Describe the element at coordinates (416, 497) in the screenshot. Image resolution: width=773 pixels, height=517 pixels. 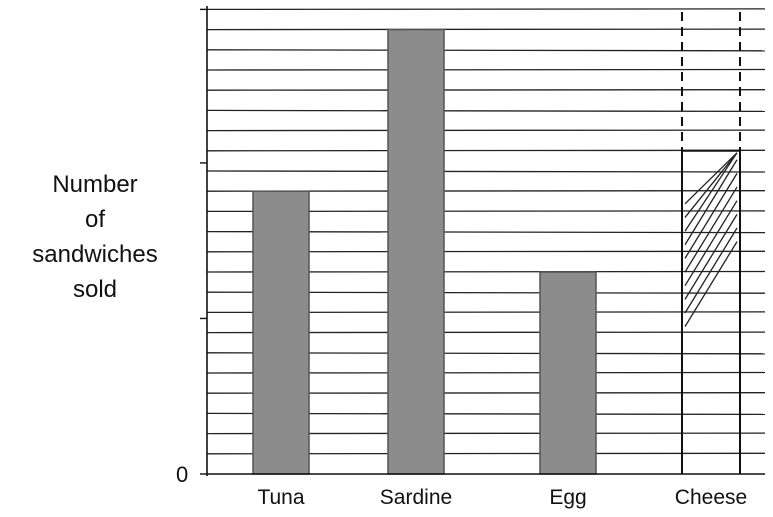
I see `x-tick-label: Sardine` at that location.